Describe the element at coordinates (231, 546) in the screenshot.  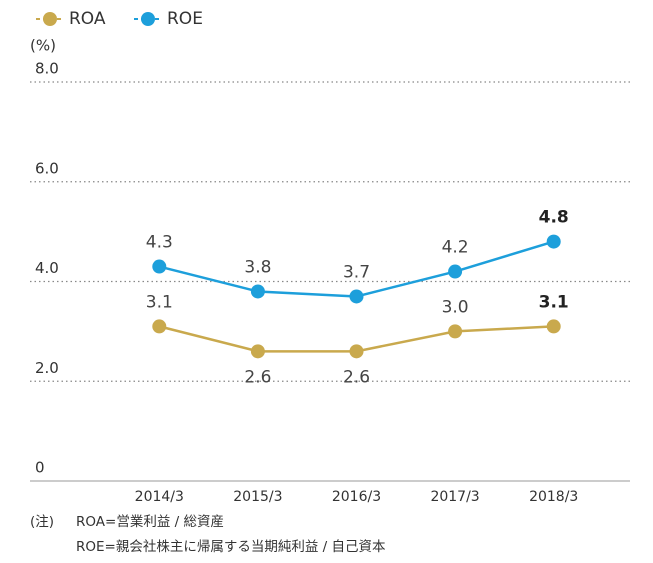
I see `note: ROE=親会社株主に帰属する当期純利益 / 自己資本` at that location.